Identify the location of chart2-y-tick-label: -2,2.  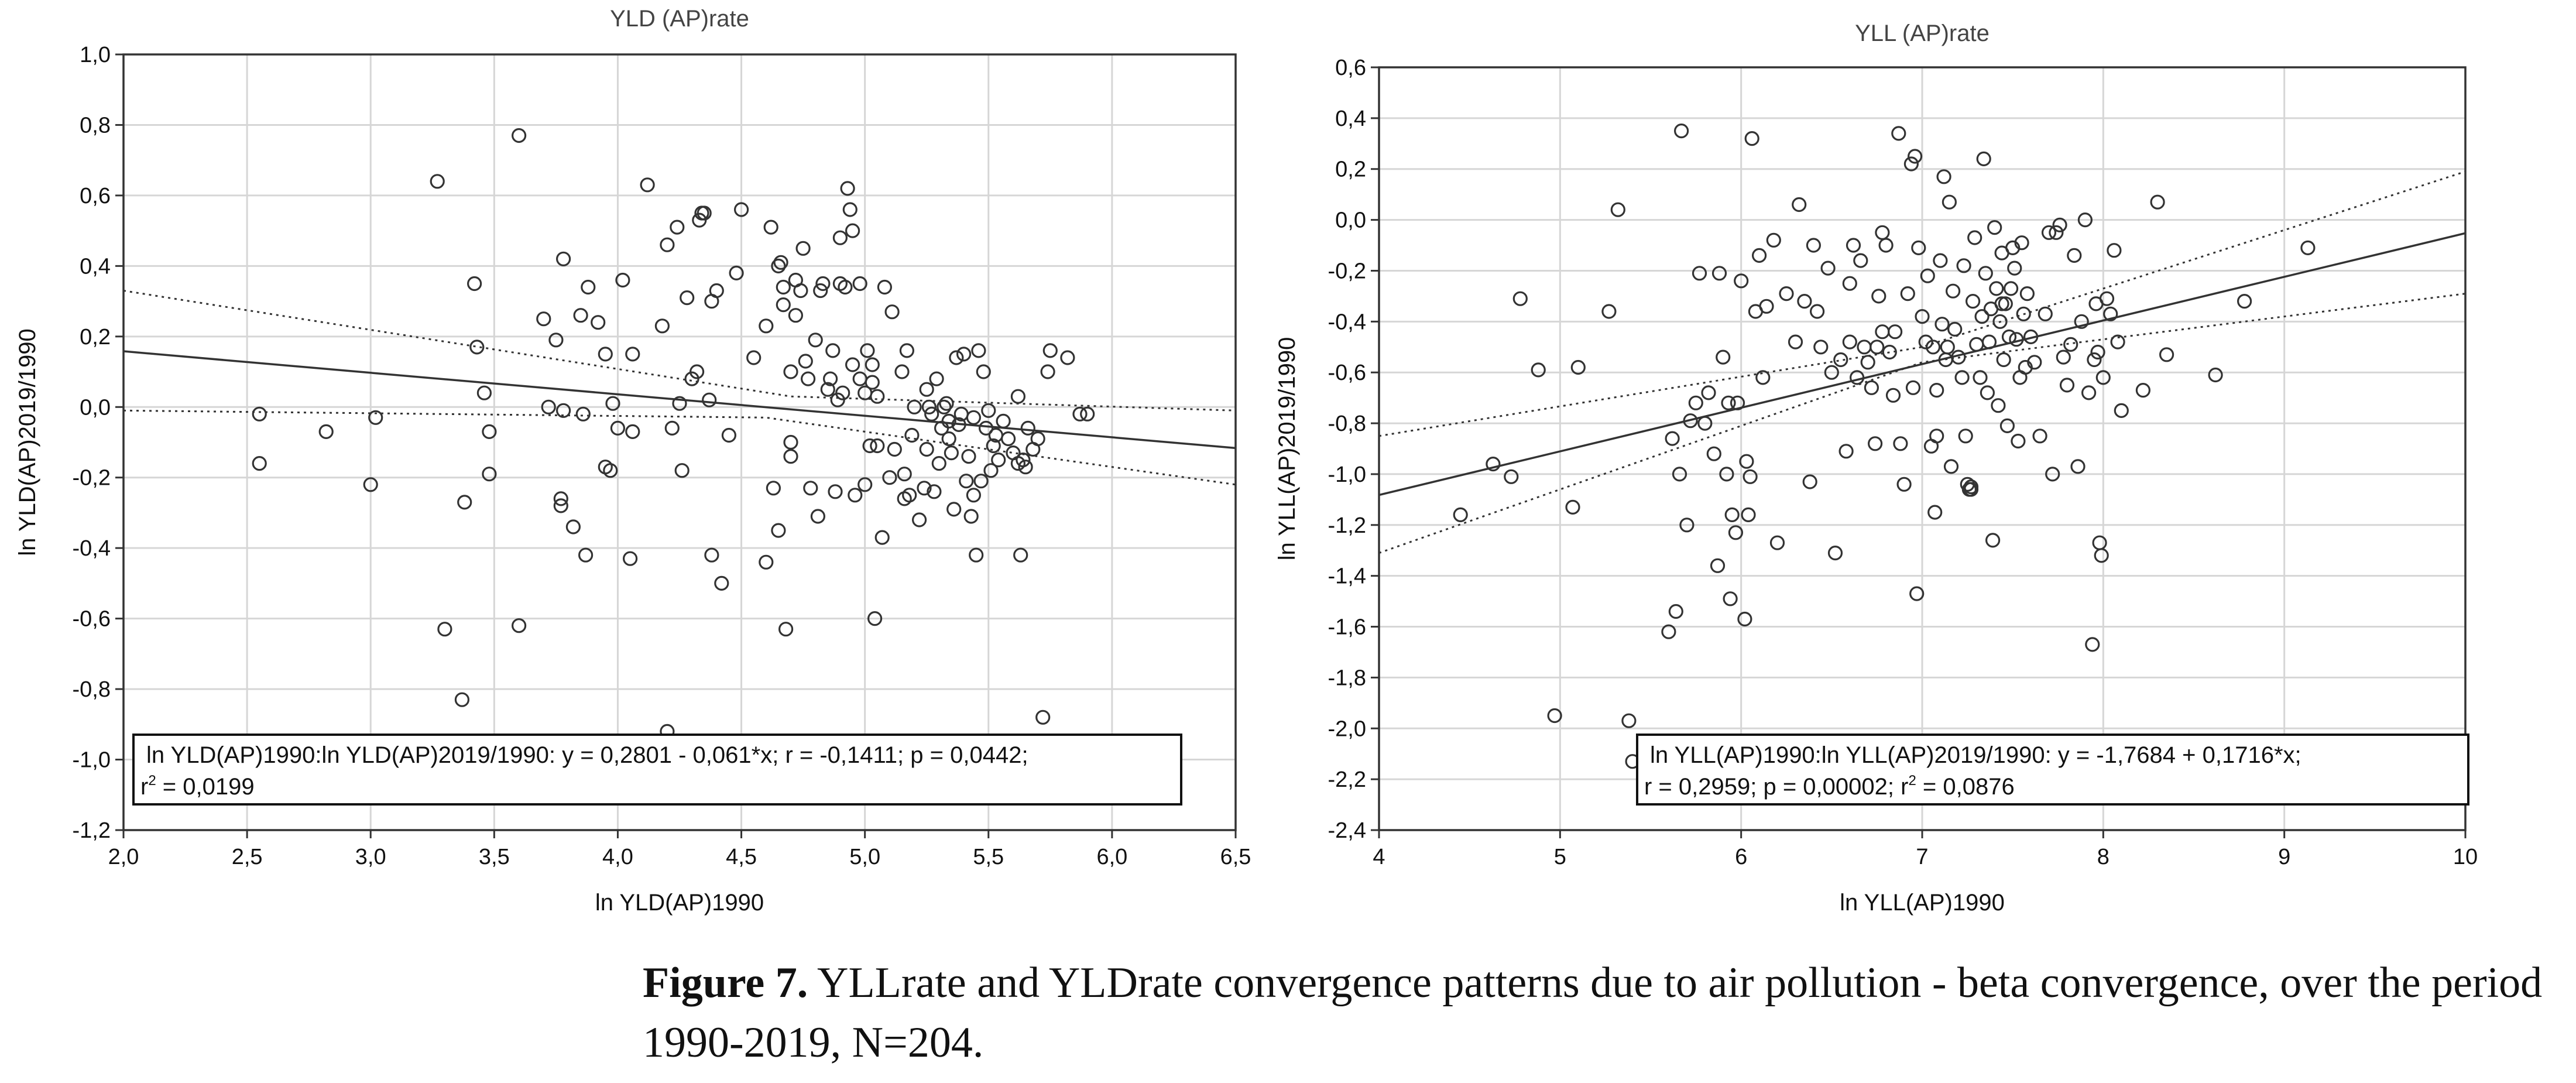
(1347, 779).